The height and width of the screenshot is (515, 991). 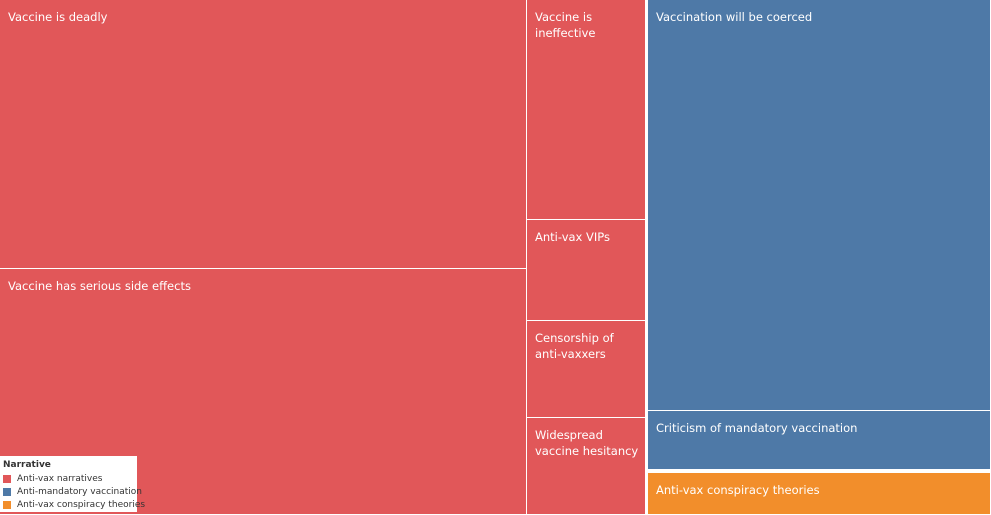 What do you see at coordinates (572, 237) in the screenshot?
I see `treemap-tile-label: Anti-vax VIPs` at bounding box center [572, 237].